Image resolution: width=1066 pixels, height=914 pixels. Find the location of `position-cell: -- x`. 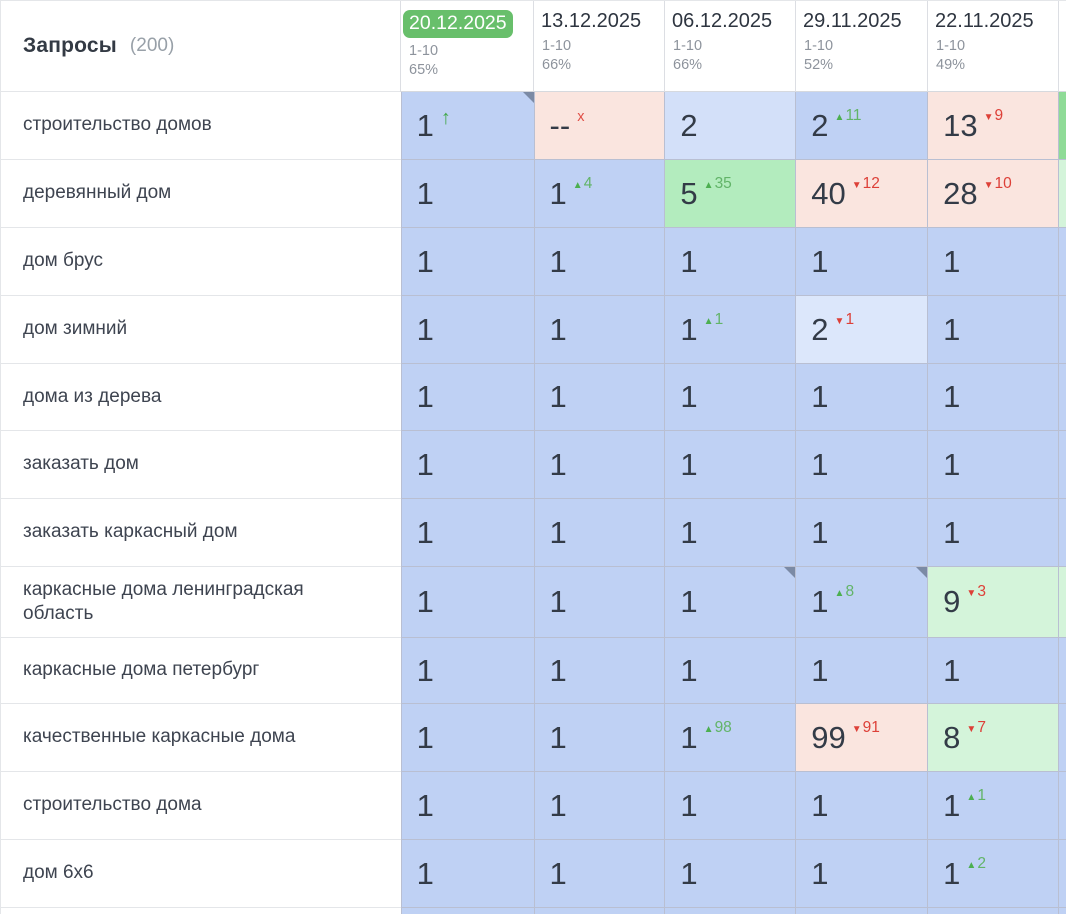

position-cell: -- x is located at coordinates (599, 126).